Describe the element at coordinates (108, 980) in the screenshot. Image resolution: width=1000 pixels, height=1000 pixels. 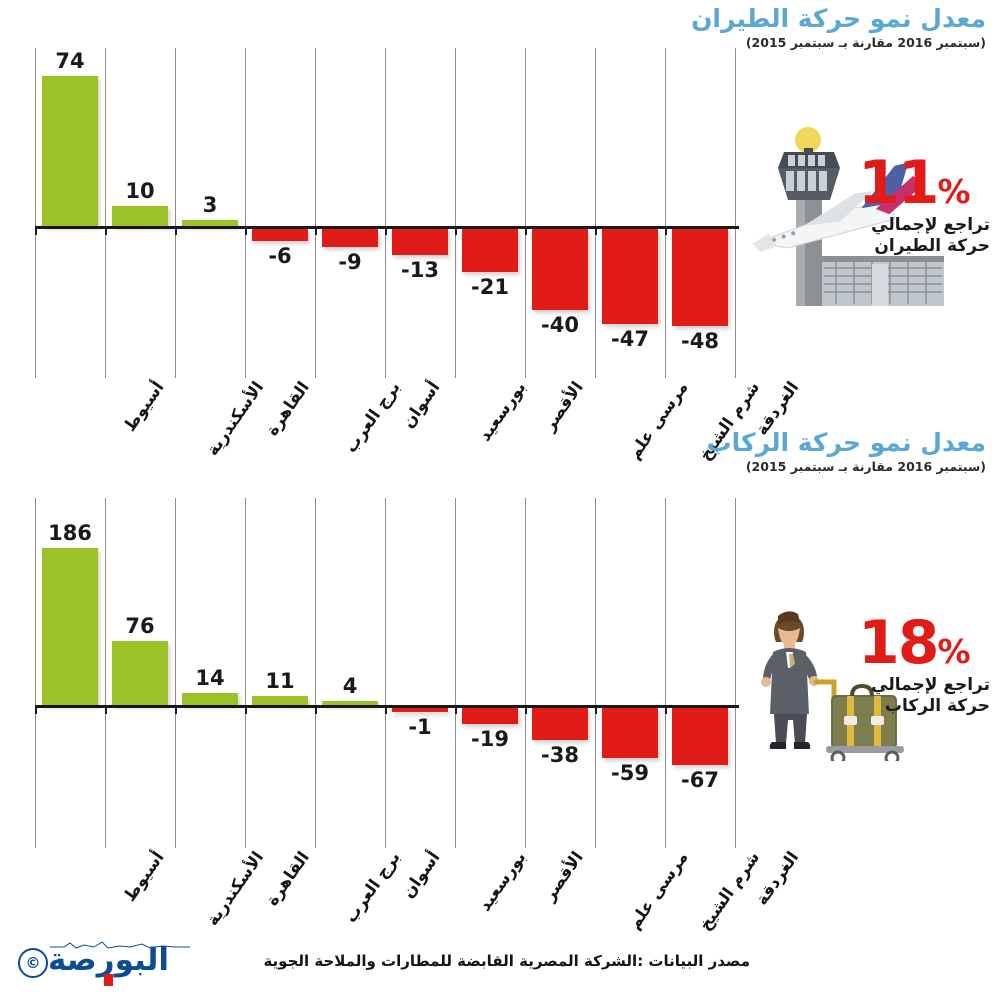
I see `logo-accent-bar` at that location.